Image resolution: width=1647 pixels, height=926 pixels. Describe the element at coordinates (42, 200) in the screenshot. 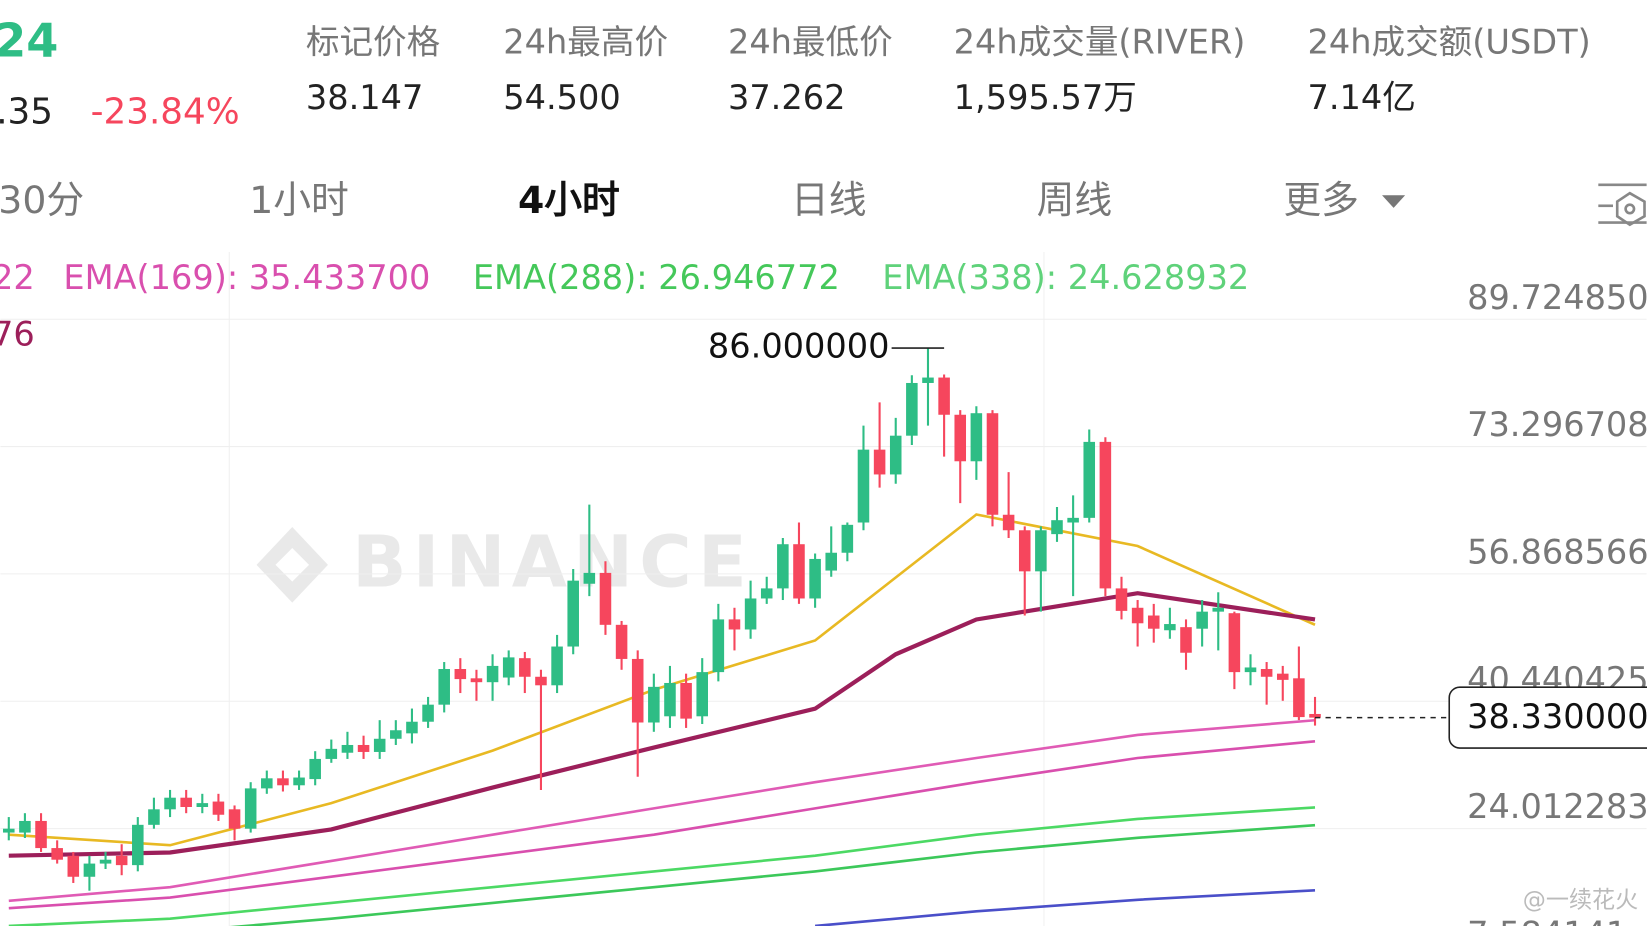

I see `tab: 30分` at that location.